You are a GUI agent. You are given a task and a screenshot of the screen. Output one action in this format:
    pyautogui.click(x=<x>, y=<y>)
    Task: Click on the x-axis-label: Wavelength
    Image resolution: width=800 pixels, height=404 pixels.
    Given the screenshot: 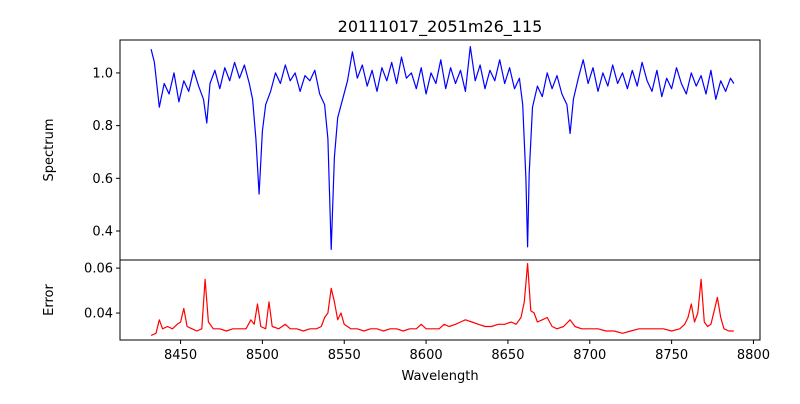 What is the action you would take?
    pyautogui.click(x=439, y=376)
    